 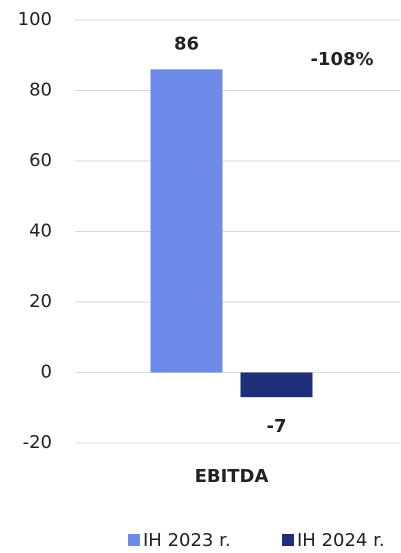 I want to click on y-tick-label: 40, so click(x=40, y=231).